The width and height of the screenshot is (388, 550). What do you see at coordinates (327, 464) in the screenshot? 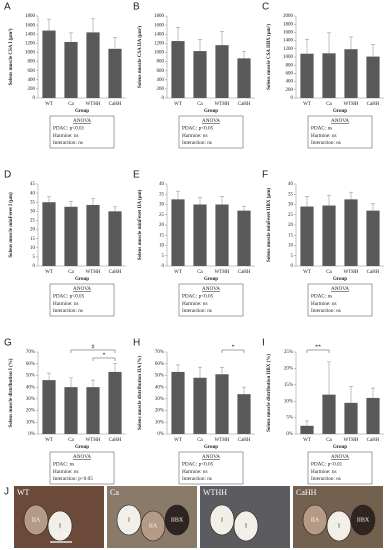
I see `anova-line: PDAC: p<0.01` at bounding box center [327, 464].